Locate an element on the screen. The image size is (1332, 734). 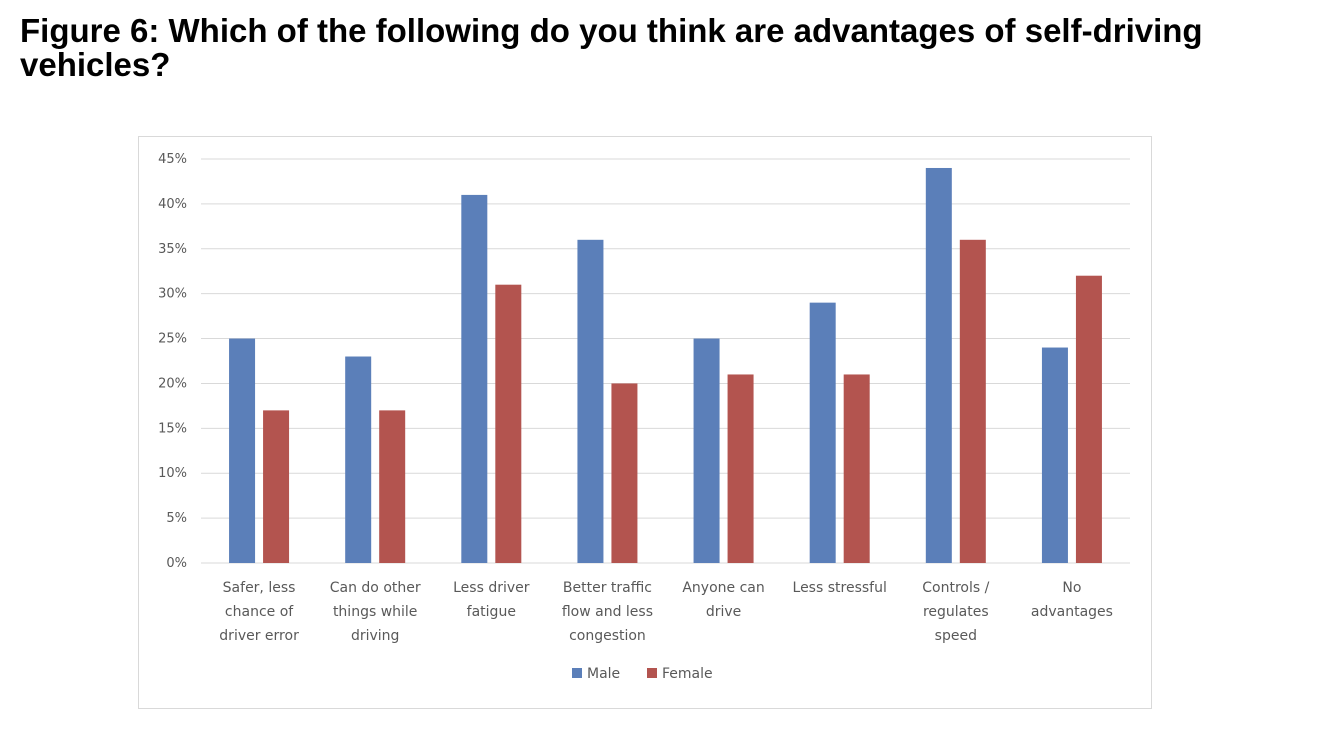
x-tick-label: Less stressful is located at coordinates (840, 588).